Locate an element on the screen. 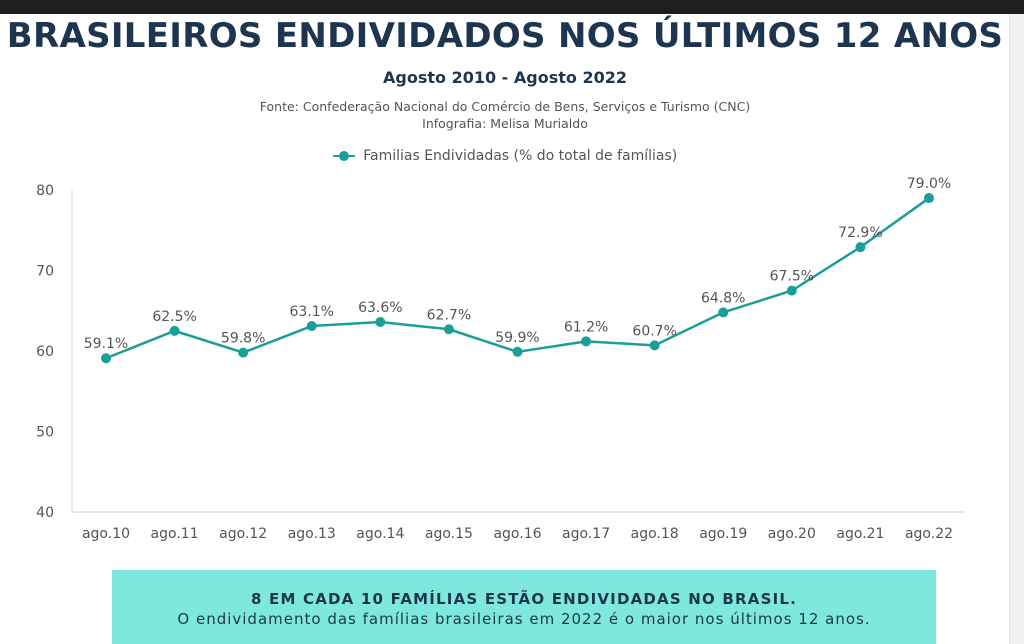 Image resolution: width=1024 pixels, height=644 pixels. data-label: 63.6% is located at coordinates (380, 308).